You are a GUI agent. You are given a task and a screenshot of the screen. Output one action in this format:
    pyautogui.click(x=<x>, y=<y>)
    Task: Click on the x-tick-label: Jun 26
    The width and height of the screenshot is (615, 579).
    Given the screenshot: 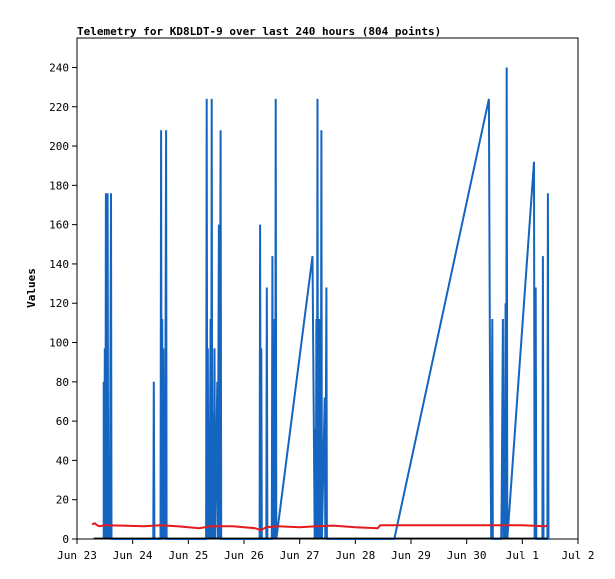 What is the action you would take?
    pyautogui.click(x=244, y=555)
    